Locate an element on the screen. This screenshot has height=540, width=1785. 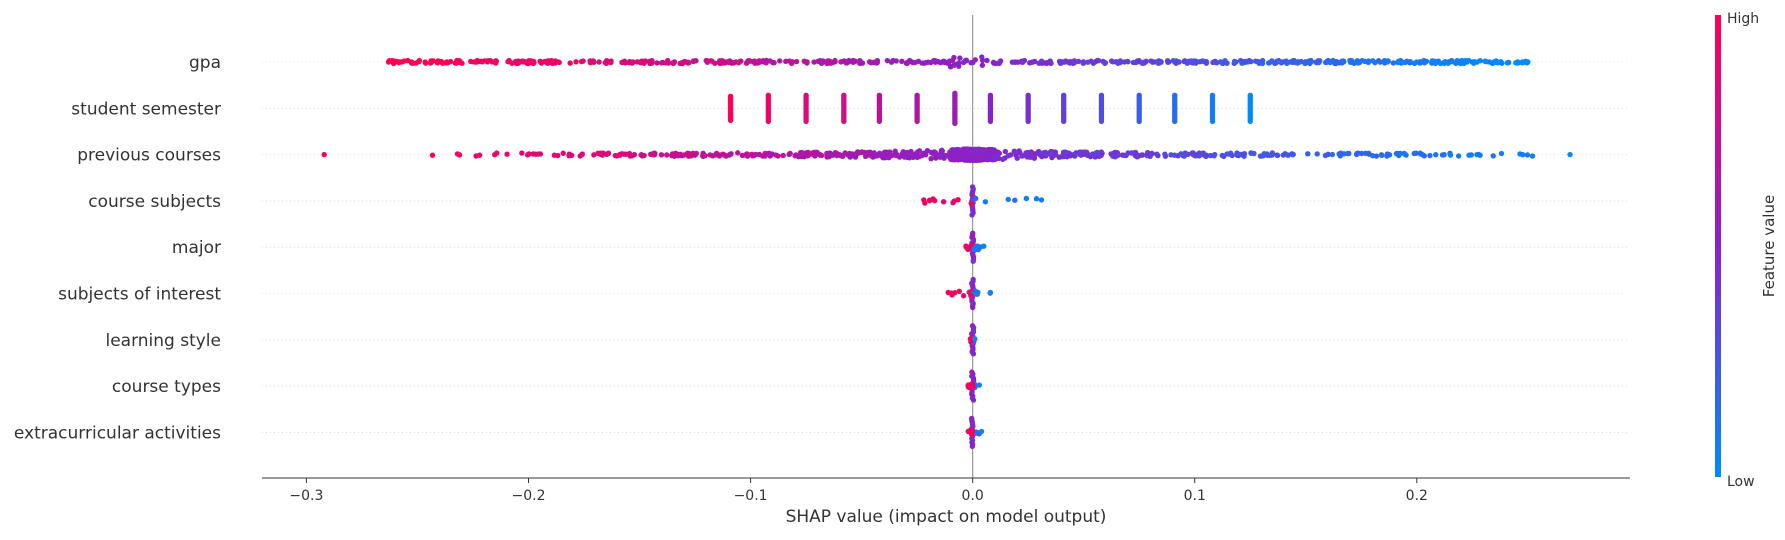
x-tick-label: −0.2 is located at coordinates (528, 496).